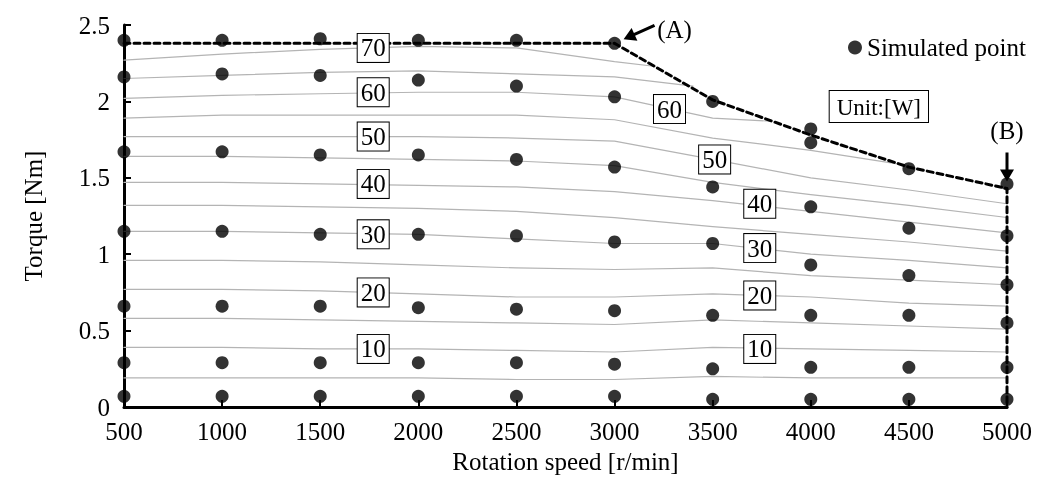 This screenshot has width=1049, height=503. I want to click on x-tick-label: 2500, so click(516, 431).